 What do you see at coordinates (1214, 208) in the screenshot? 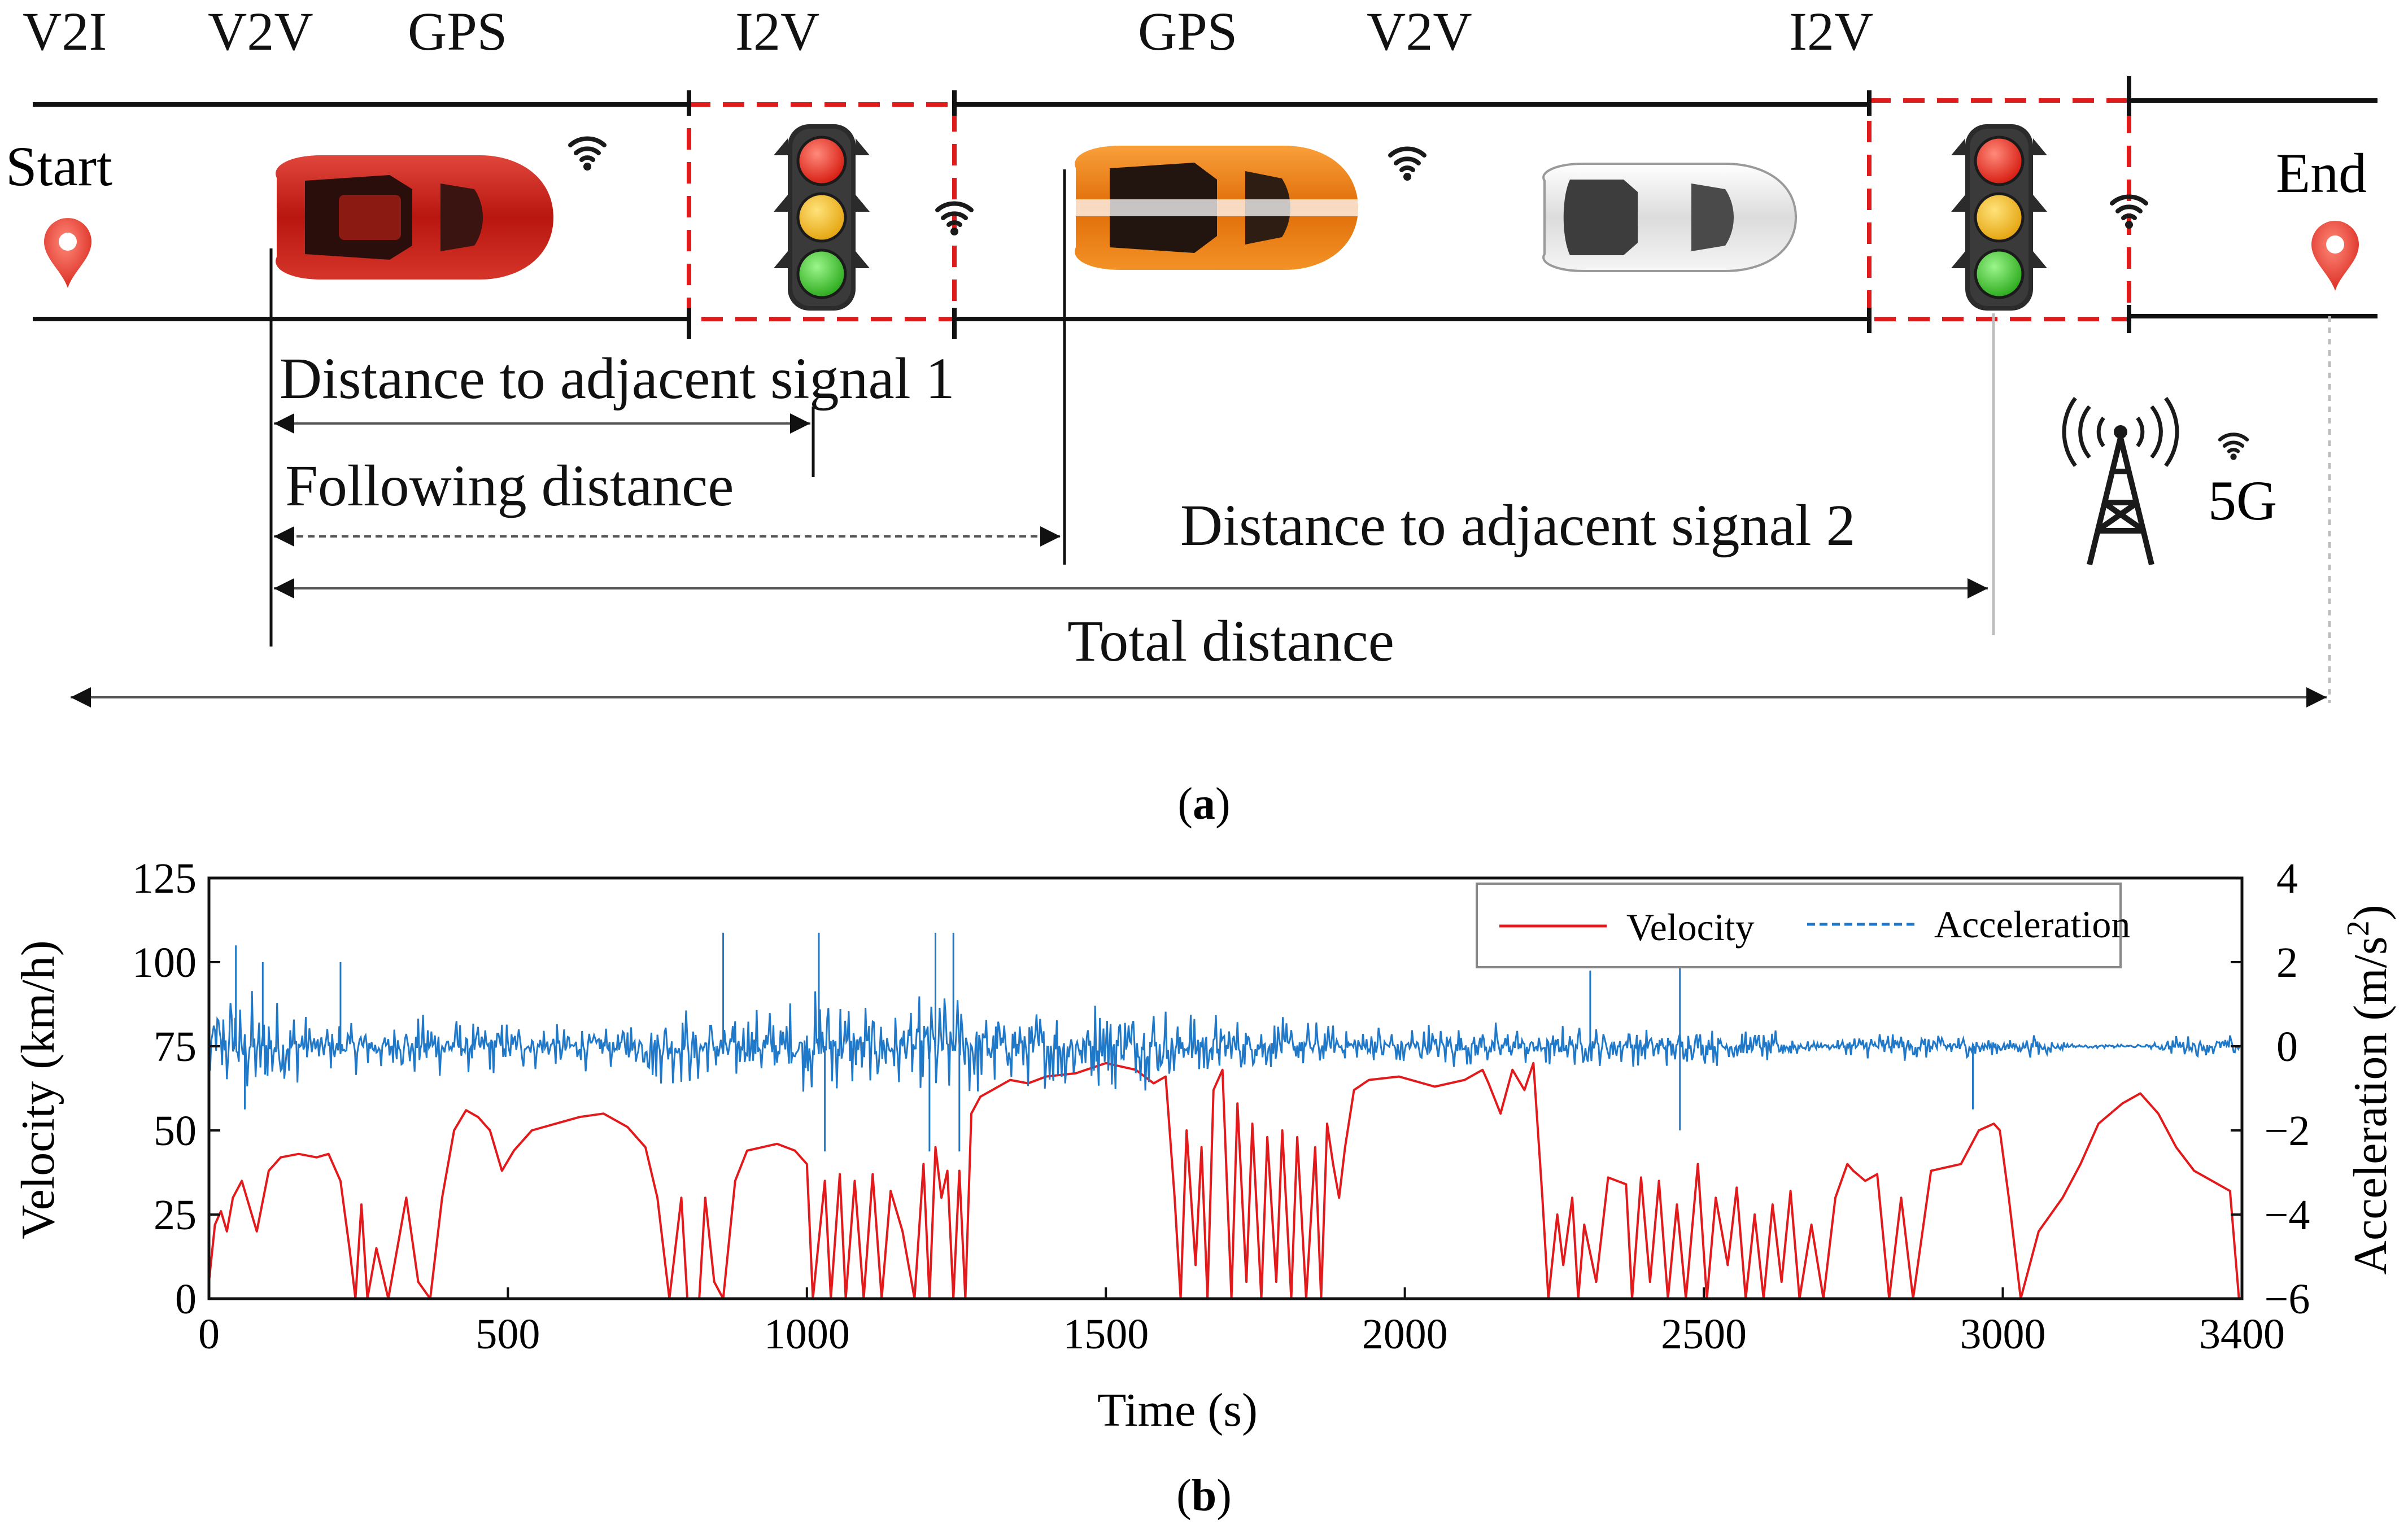
I see `orange-car` at bounding box center [1214, 208].